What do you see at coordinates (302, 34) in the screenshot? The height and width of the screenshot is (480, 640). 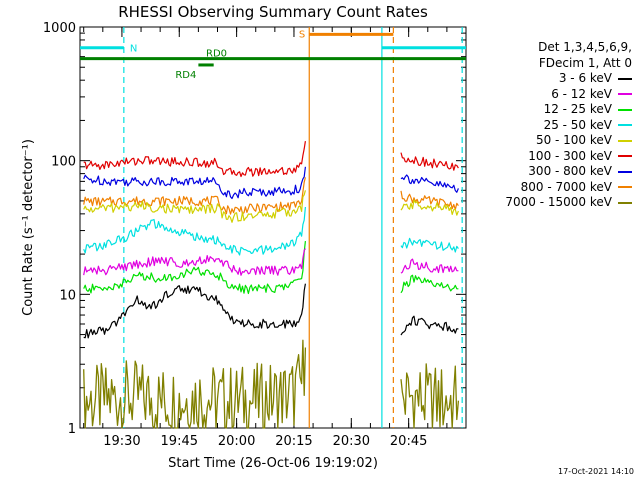 I see `flag-label-s: S` at bounding box center [302, 34].